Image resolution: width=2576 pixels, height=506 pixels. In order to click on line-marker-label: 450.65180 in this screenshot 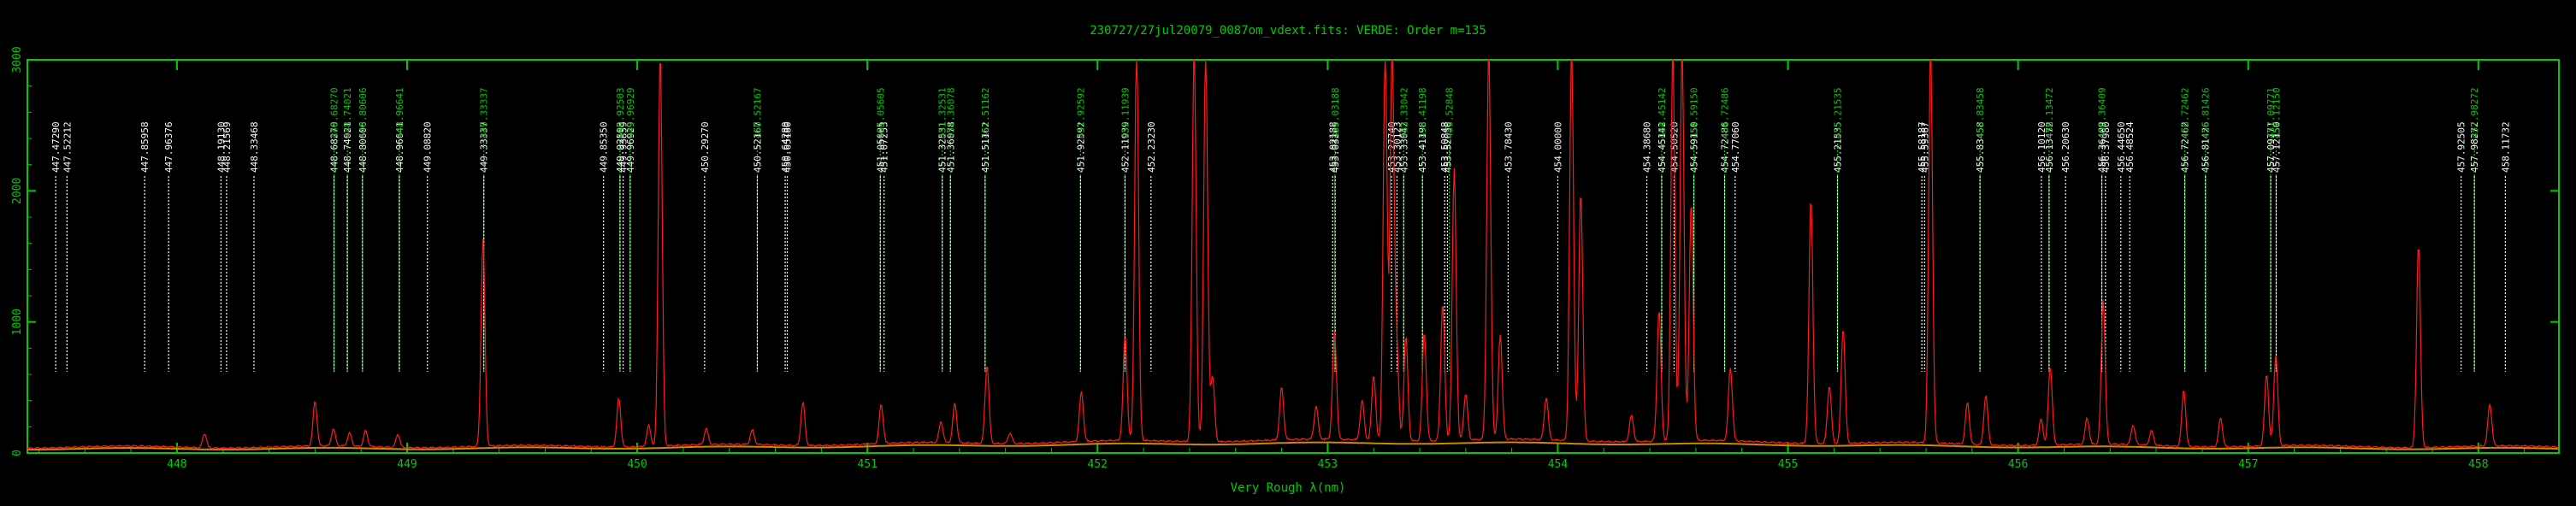, I will do `click(787, 147)`.